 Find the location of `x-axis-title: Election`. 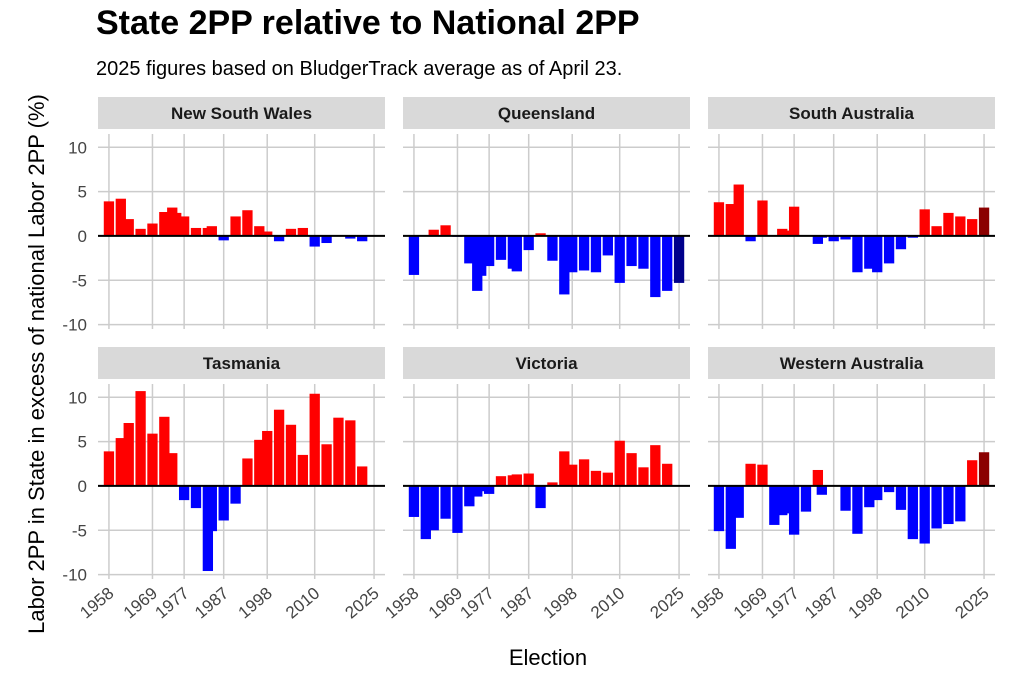

x-axis-title: Election is located at coordinates (548, 657).